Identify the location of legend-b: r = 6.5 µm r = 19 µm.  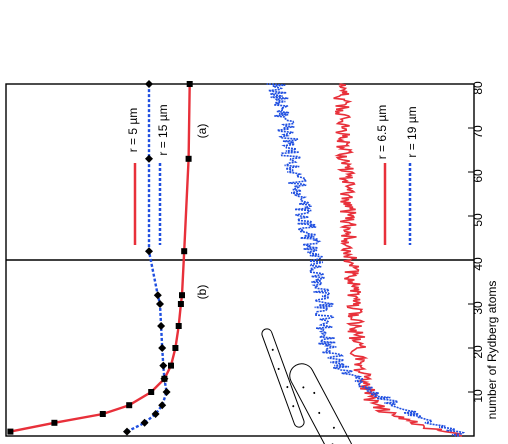
(397, 175).